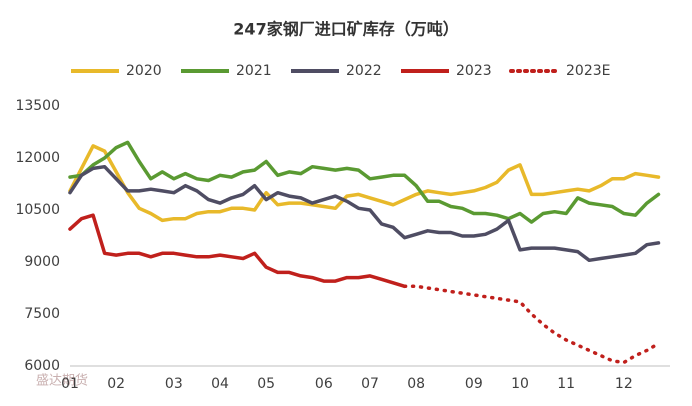  Describe the element at coordinates (588, 71) in the screenshot. I see `legend-label: 2023E` at that location.